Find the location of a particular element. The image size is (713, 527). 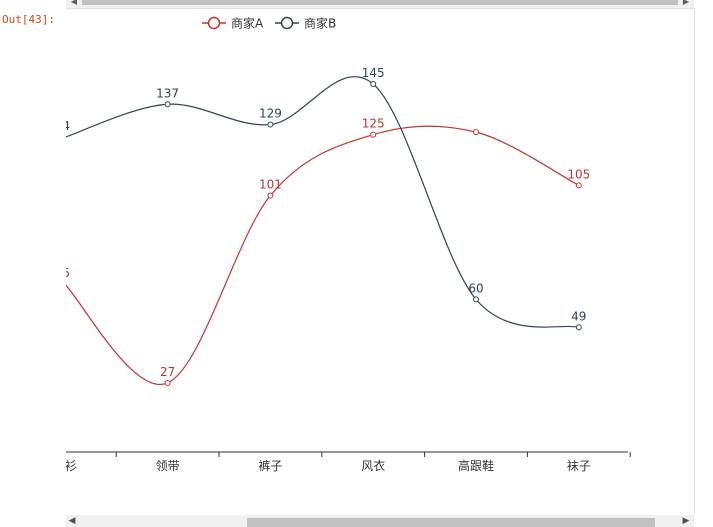

right-gutter is located at coordinates (704, 263).